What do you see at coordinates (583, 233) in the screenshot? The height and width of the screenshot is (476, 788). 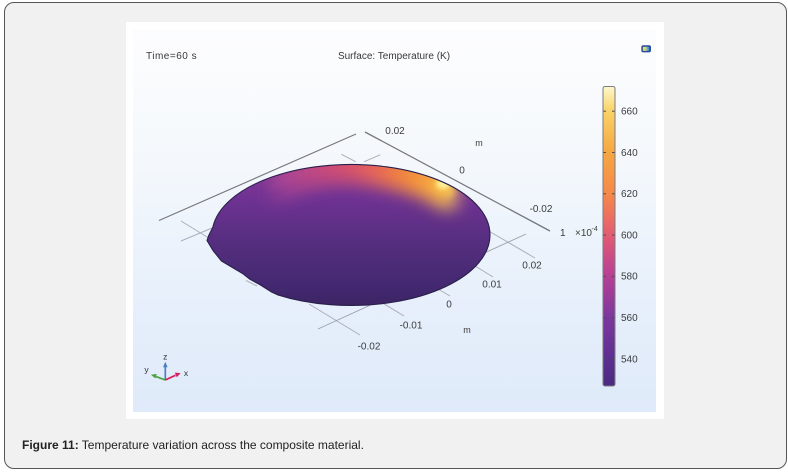 I see `svg-text: ×10` at bounding box center [583, 233].